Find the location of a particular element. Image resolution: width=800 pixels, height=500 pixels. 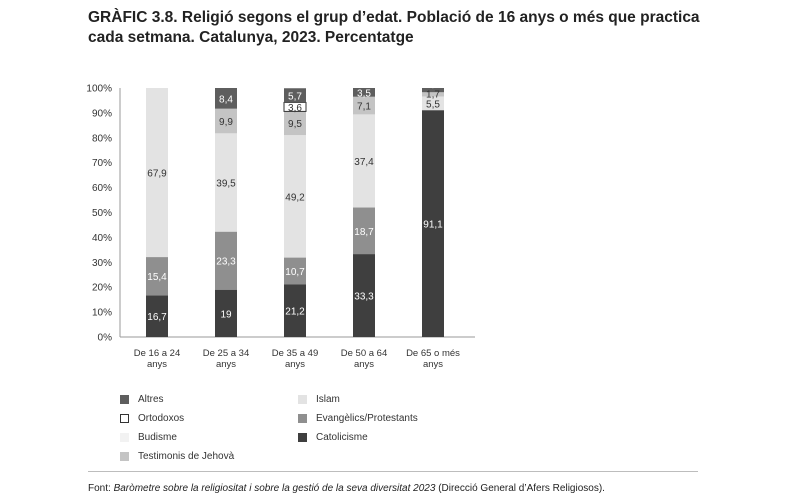

x-tick-label: De 35 a 49 anys is located at coordinates (295, 359).